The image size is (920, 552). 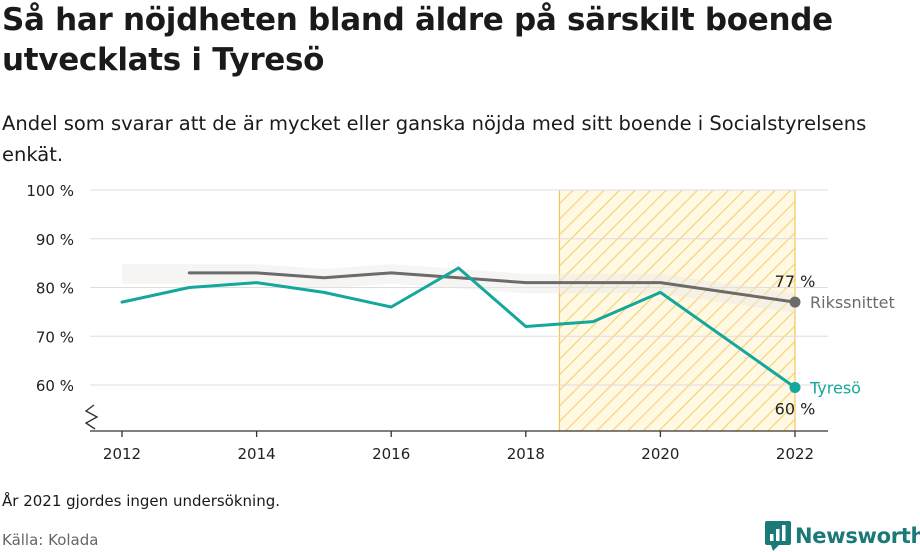 I want to click on highlight-period, so click(x=677, y=310).